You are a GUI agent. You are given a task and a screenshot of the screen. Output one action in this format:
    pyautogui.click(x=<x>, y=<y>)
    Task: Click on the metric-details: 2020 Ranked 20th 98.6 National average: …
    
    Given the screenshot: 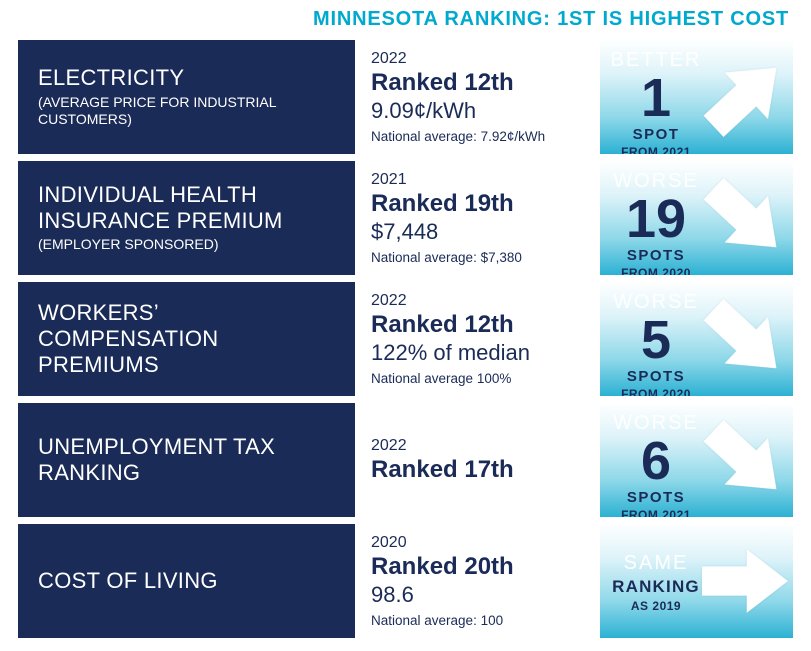 What is the action you would take?
    pyautogui.click(x=477, y=581)
    